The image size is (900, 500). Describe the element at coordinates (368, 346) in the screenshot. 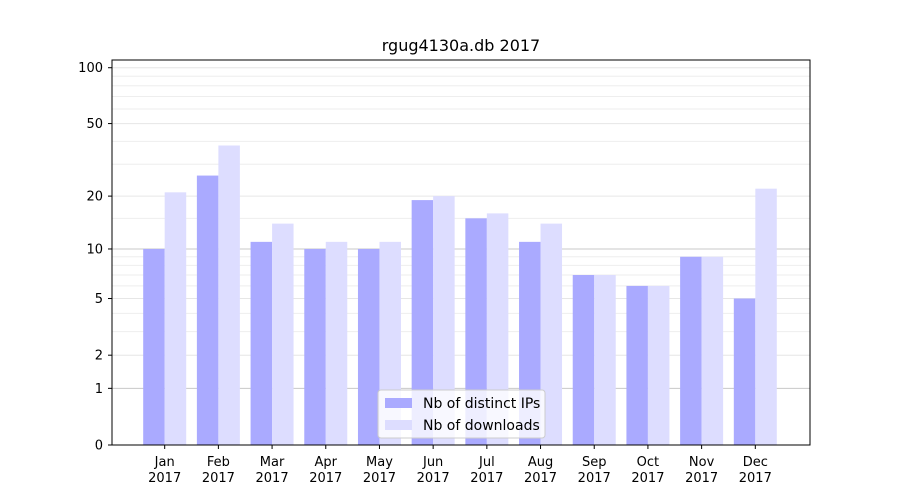

I see `bar-distinct-ips-may` at that location.